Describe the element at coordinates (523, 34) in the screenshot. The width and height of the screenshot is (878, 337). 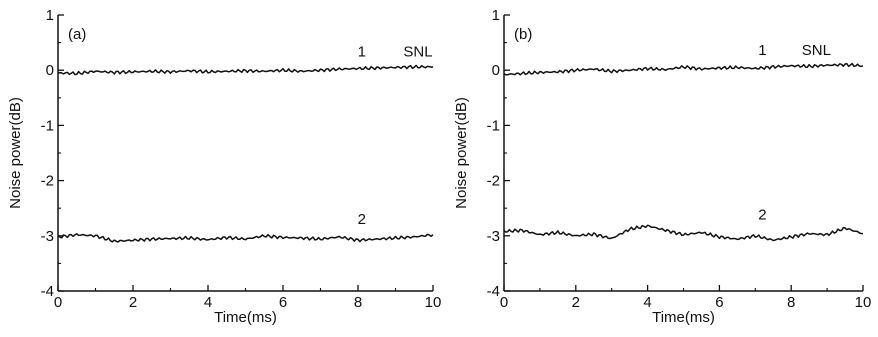
I see `panel-label: (b)` at that location.